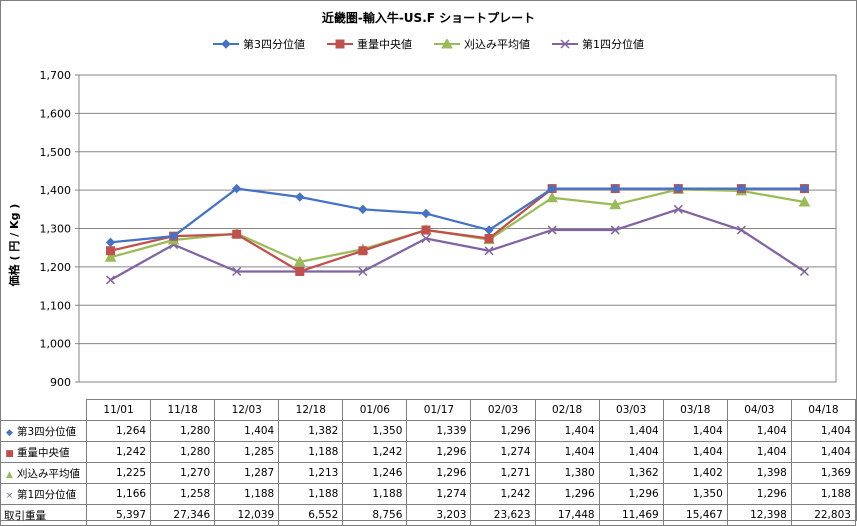  I want to click on x-tick-label: 03/03, so click(631, 410).